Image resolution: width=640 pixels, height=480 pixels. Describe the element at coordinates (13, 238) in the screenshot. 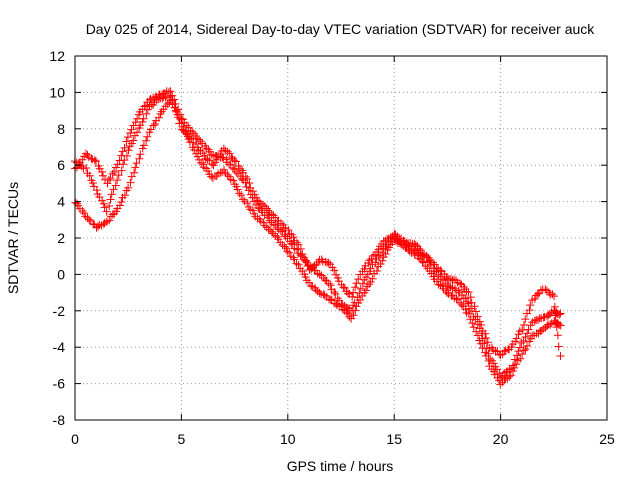

I see `y-axis-title: SDTVAR / TECUs` at that location.